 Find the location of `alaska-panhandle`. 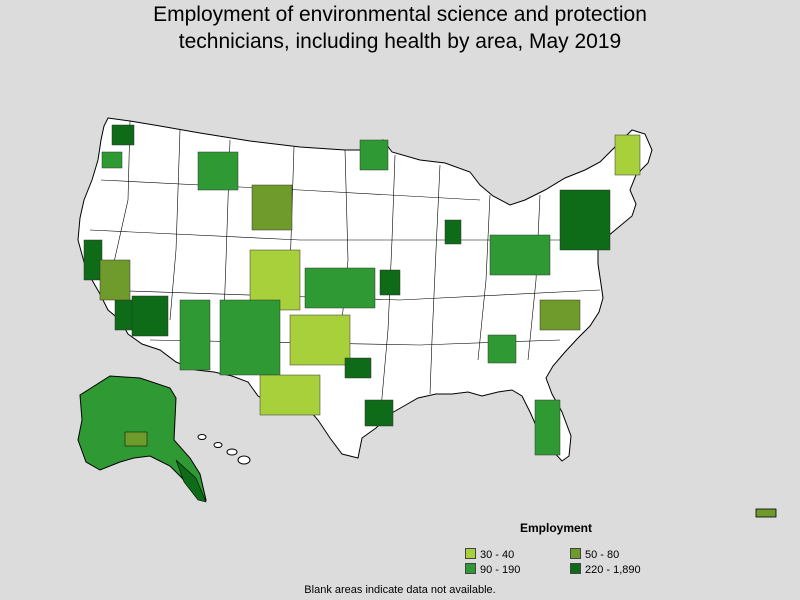

alaska-panhandle is located at coordinates (191, 481).